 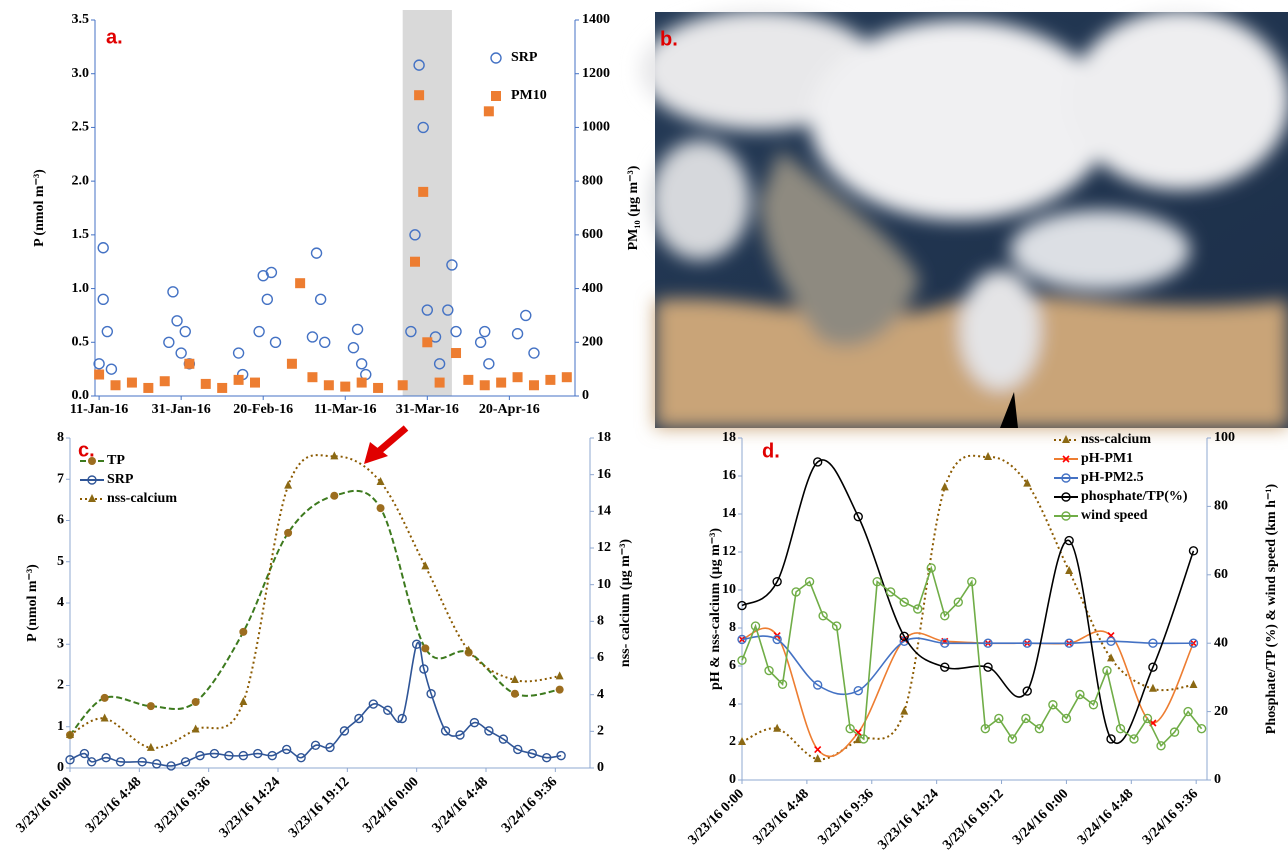 I want to click on y-tick-label: 1, so click(x=60, y=726).